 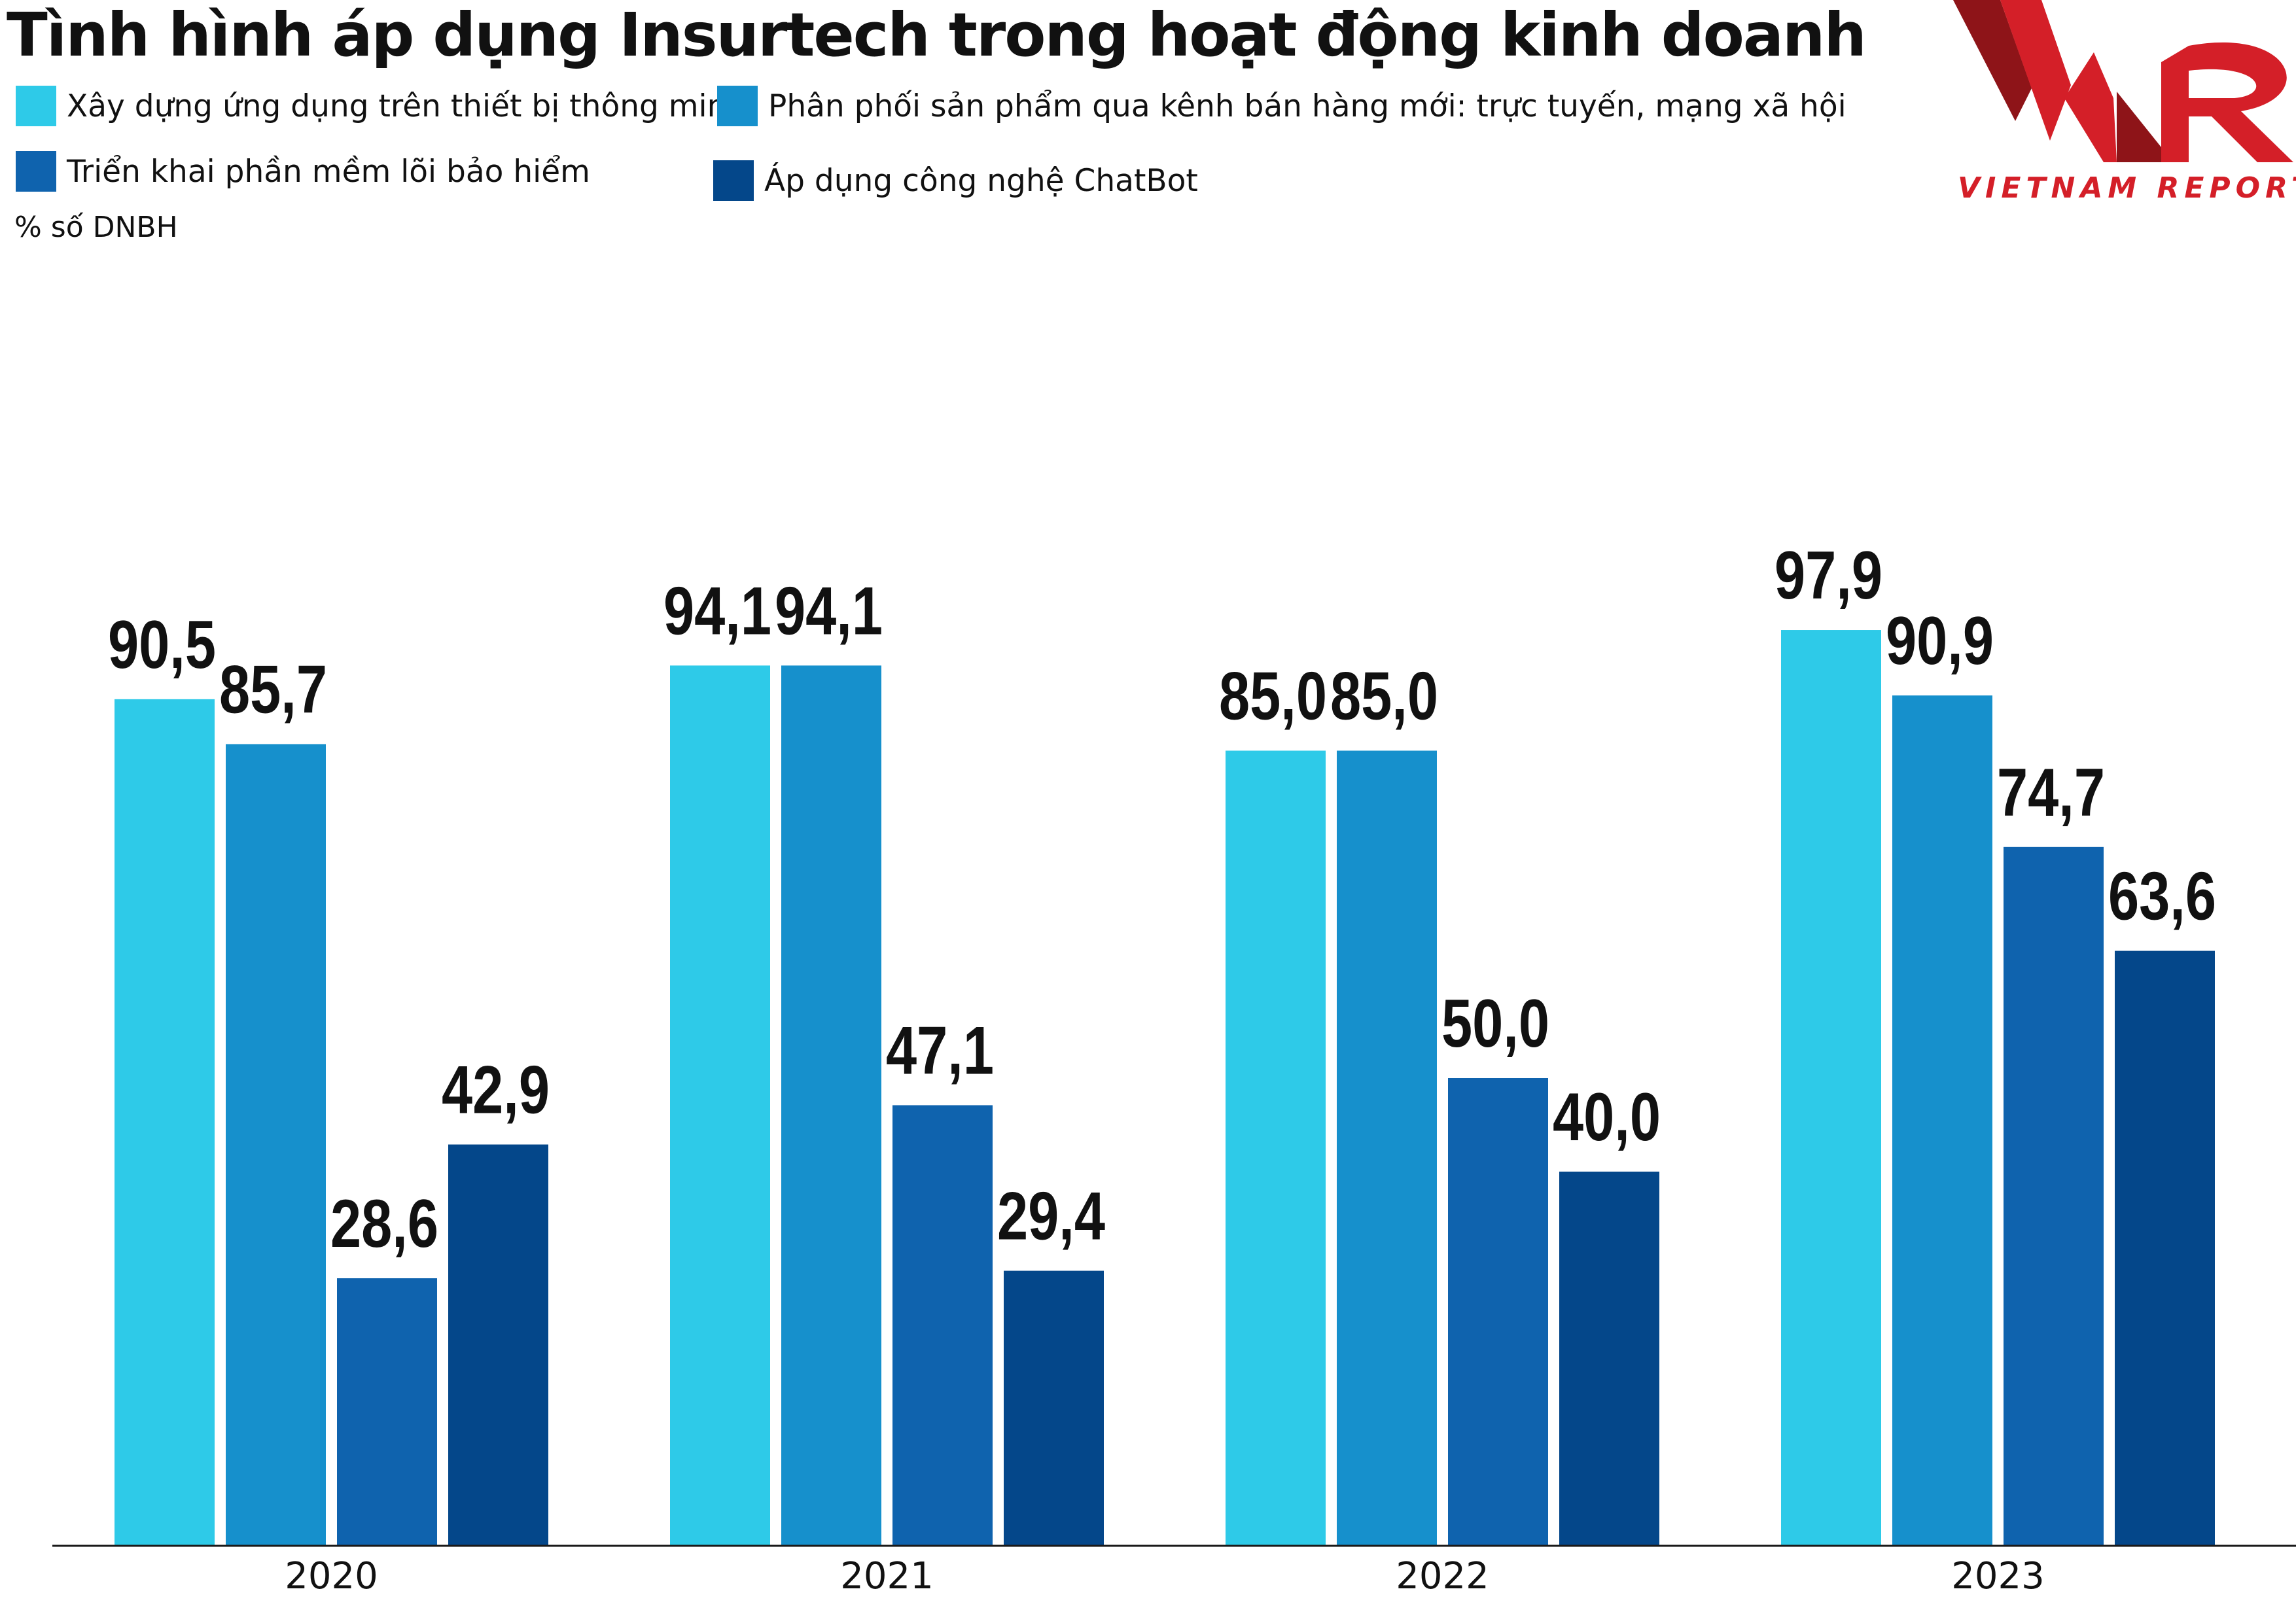 What do you see at coordinates (1828, 576) in the screenshot?
I see `data-label-2023-series-1: 97,9` at bounding box center [1828, 576].